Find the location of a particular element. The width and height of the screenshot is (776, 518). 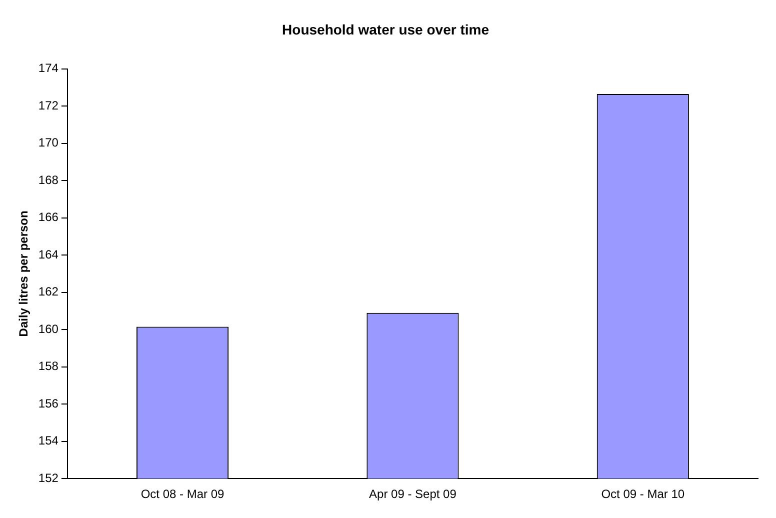

y-tick-label: 152 is located at coordinates (48, 477).